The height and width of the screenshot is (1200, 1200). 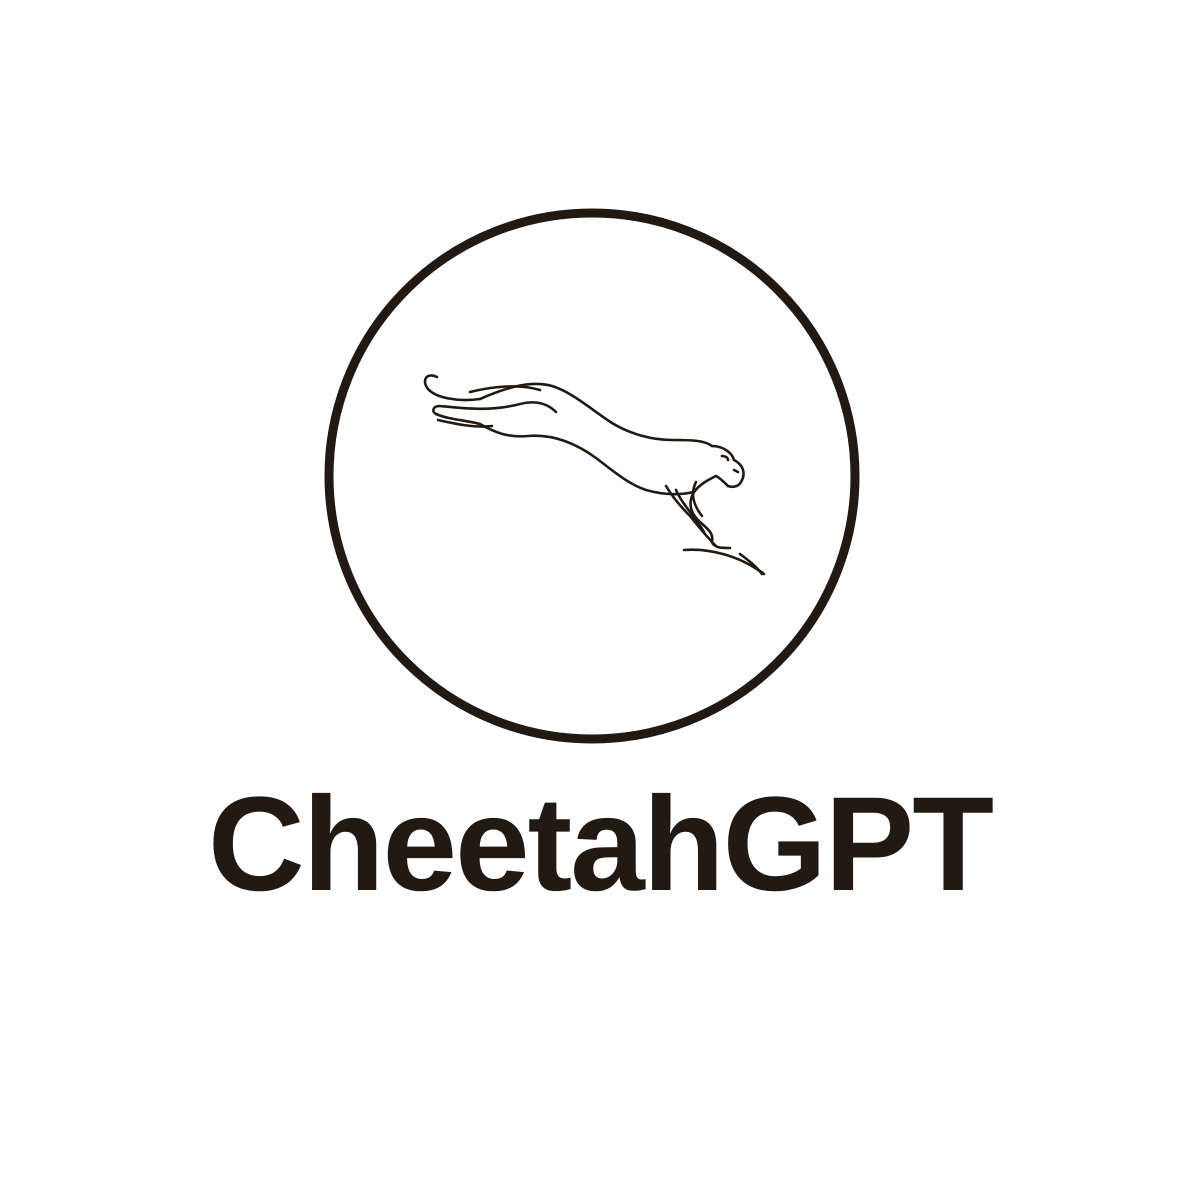 What do you see at coordinates (600, 845) in the screenshot?
I see `brand-name: CheetahGPT` at bounding box center [600, 845].